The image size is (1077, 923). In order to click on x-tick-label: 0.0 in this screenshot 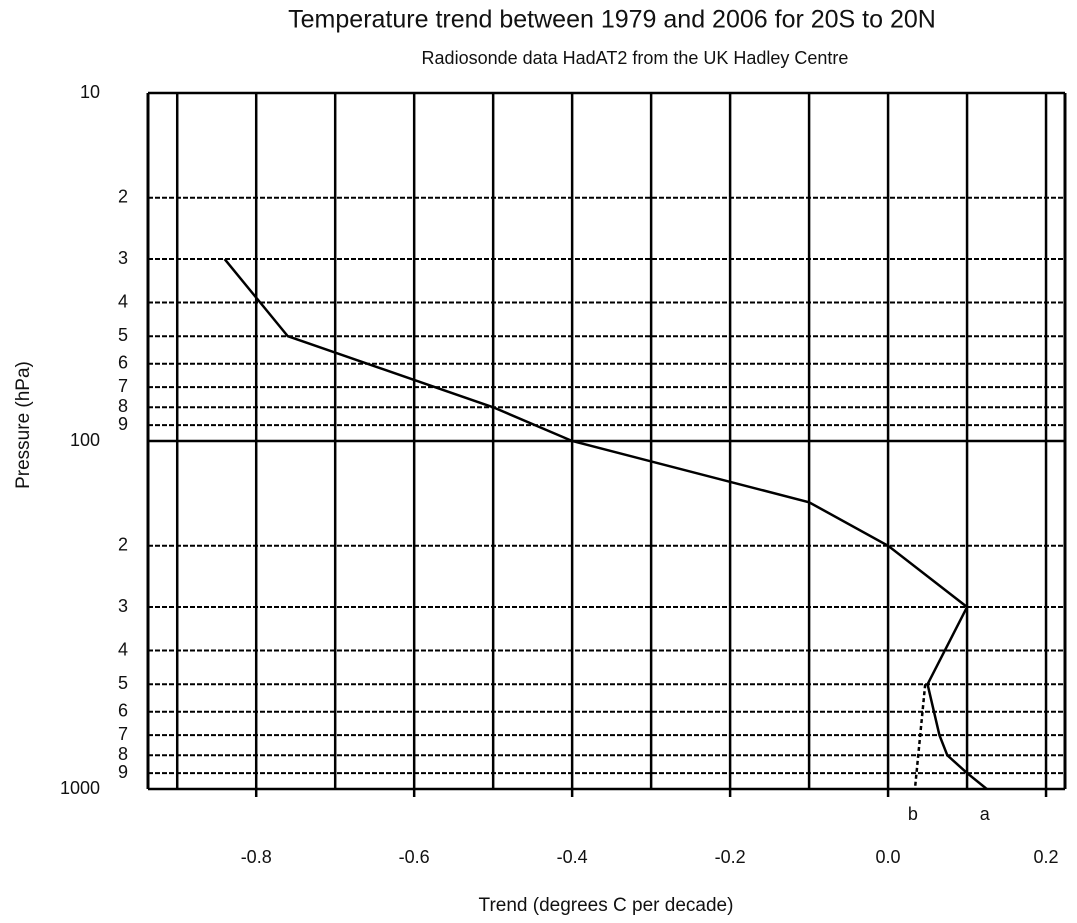, I will do `click(888, 857)`.